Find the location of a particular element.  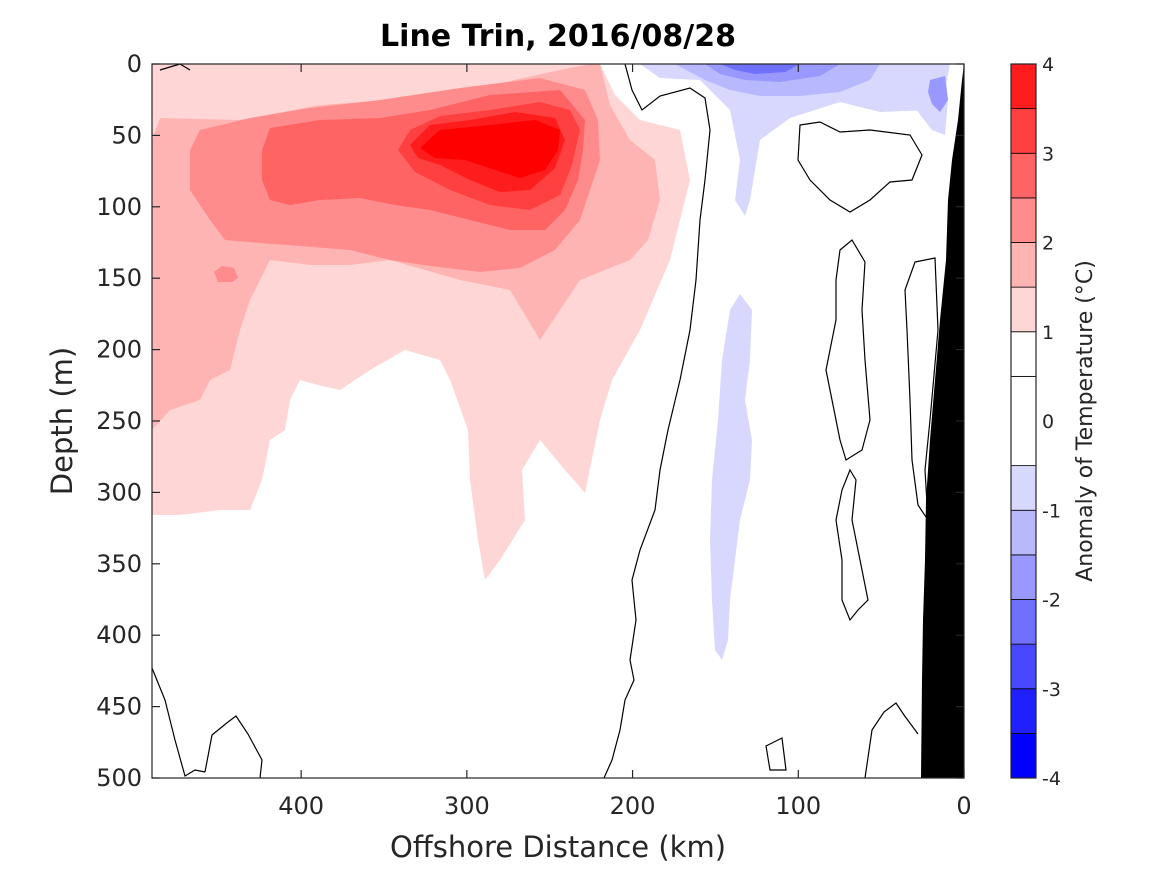

continental-shelf is located at coordinates (942, 421).